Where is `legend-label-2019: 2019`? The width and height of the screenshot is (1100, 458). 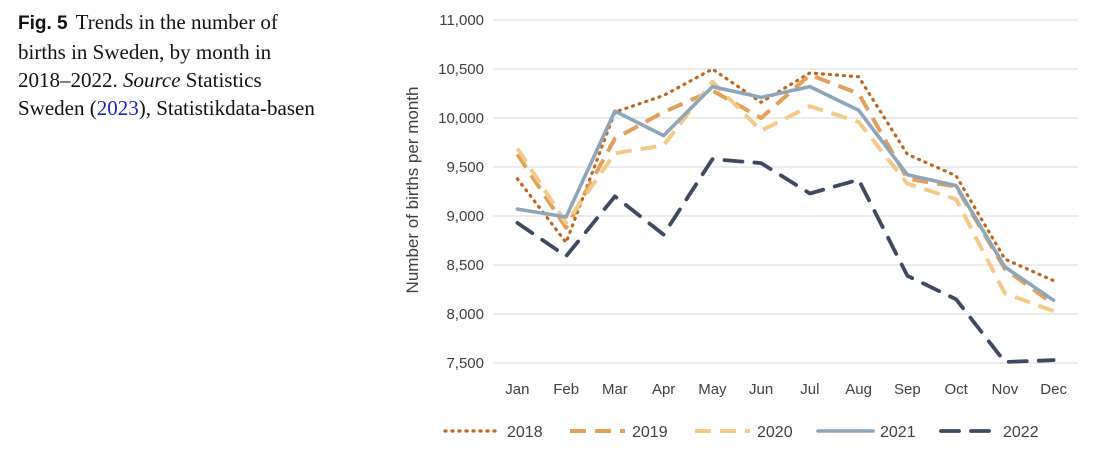 legend-label-2019: 2019 is located at coordinates (650, 432).